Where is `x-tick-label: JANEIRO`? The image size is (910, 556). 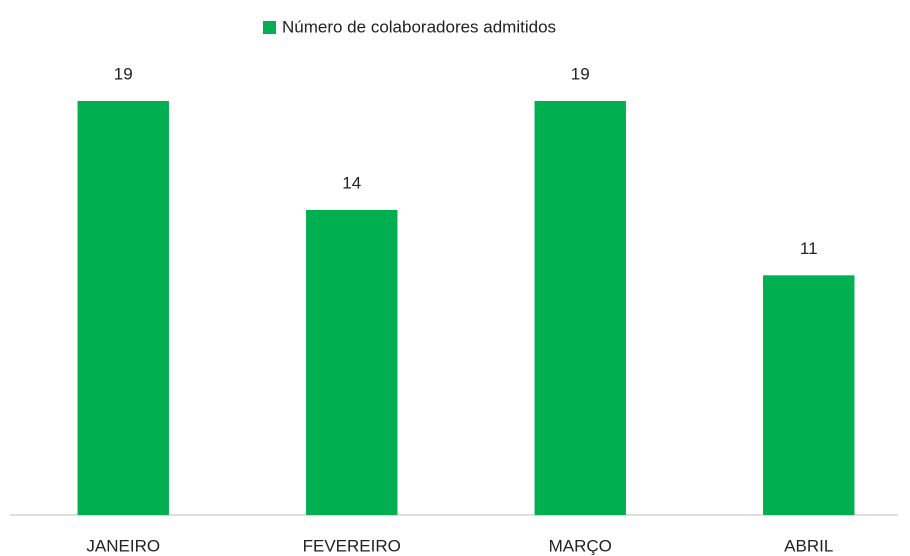
x-tick-label: JANEIRO is located at coordinates (123, 545).